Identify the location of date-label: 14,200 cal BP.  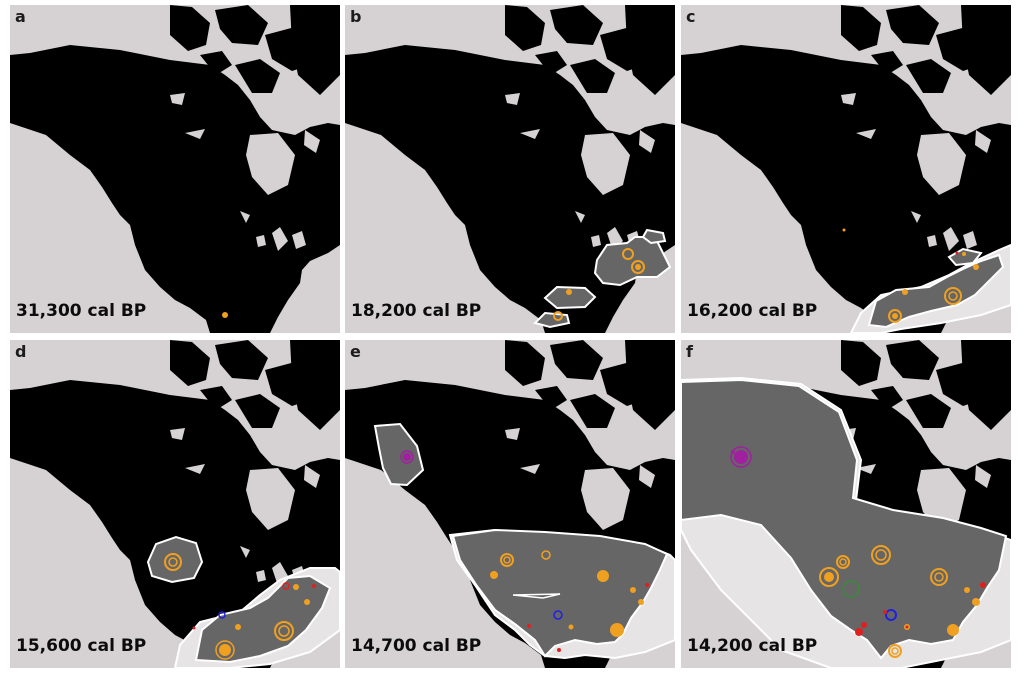
(752, 646).